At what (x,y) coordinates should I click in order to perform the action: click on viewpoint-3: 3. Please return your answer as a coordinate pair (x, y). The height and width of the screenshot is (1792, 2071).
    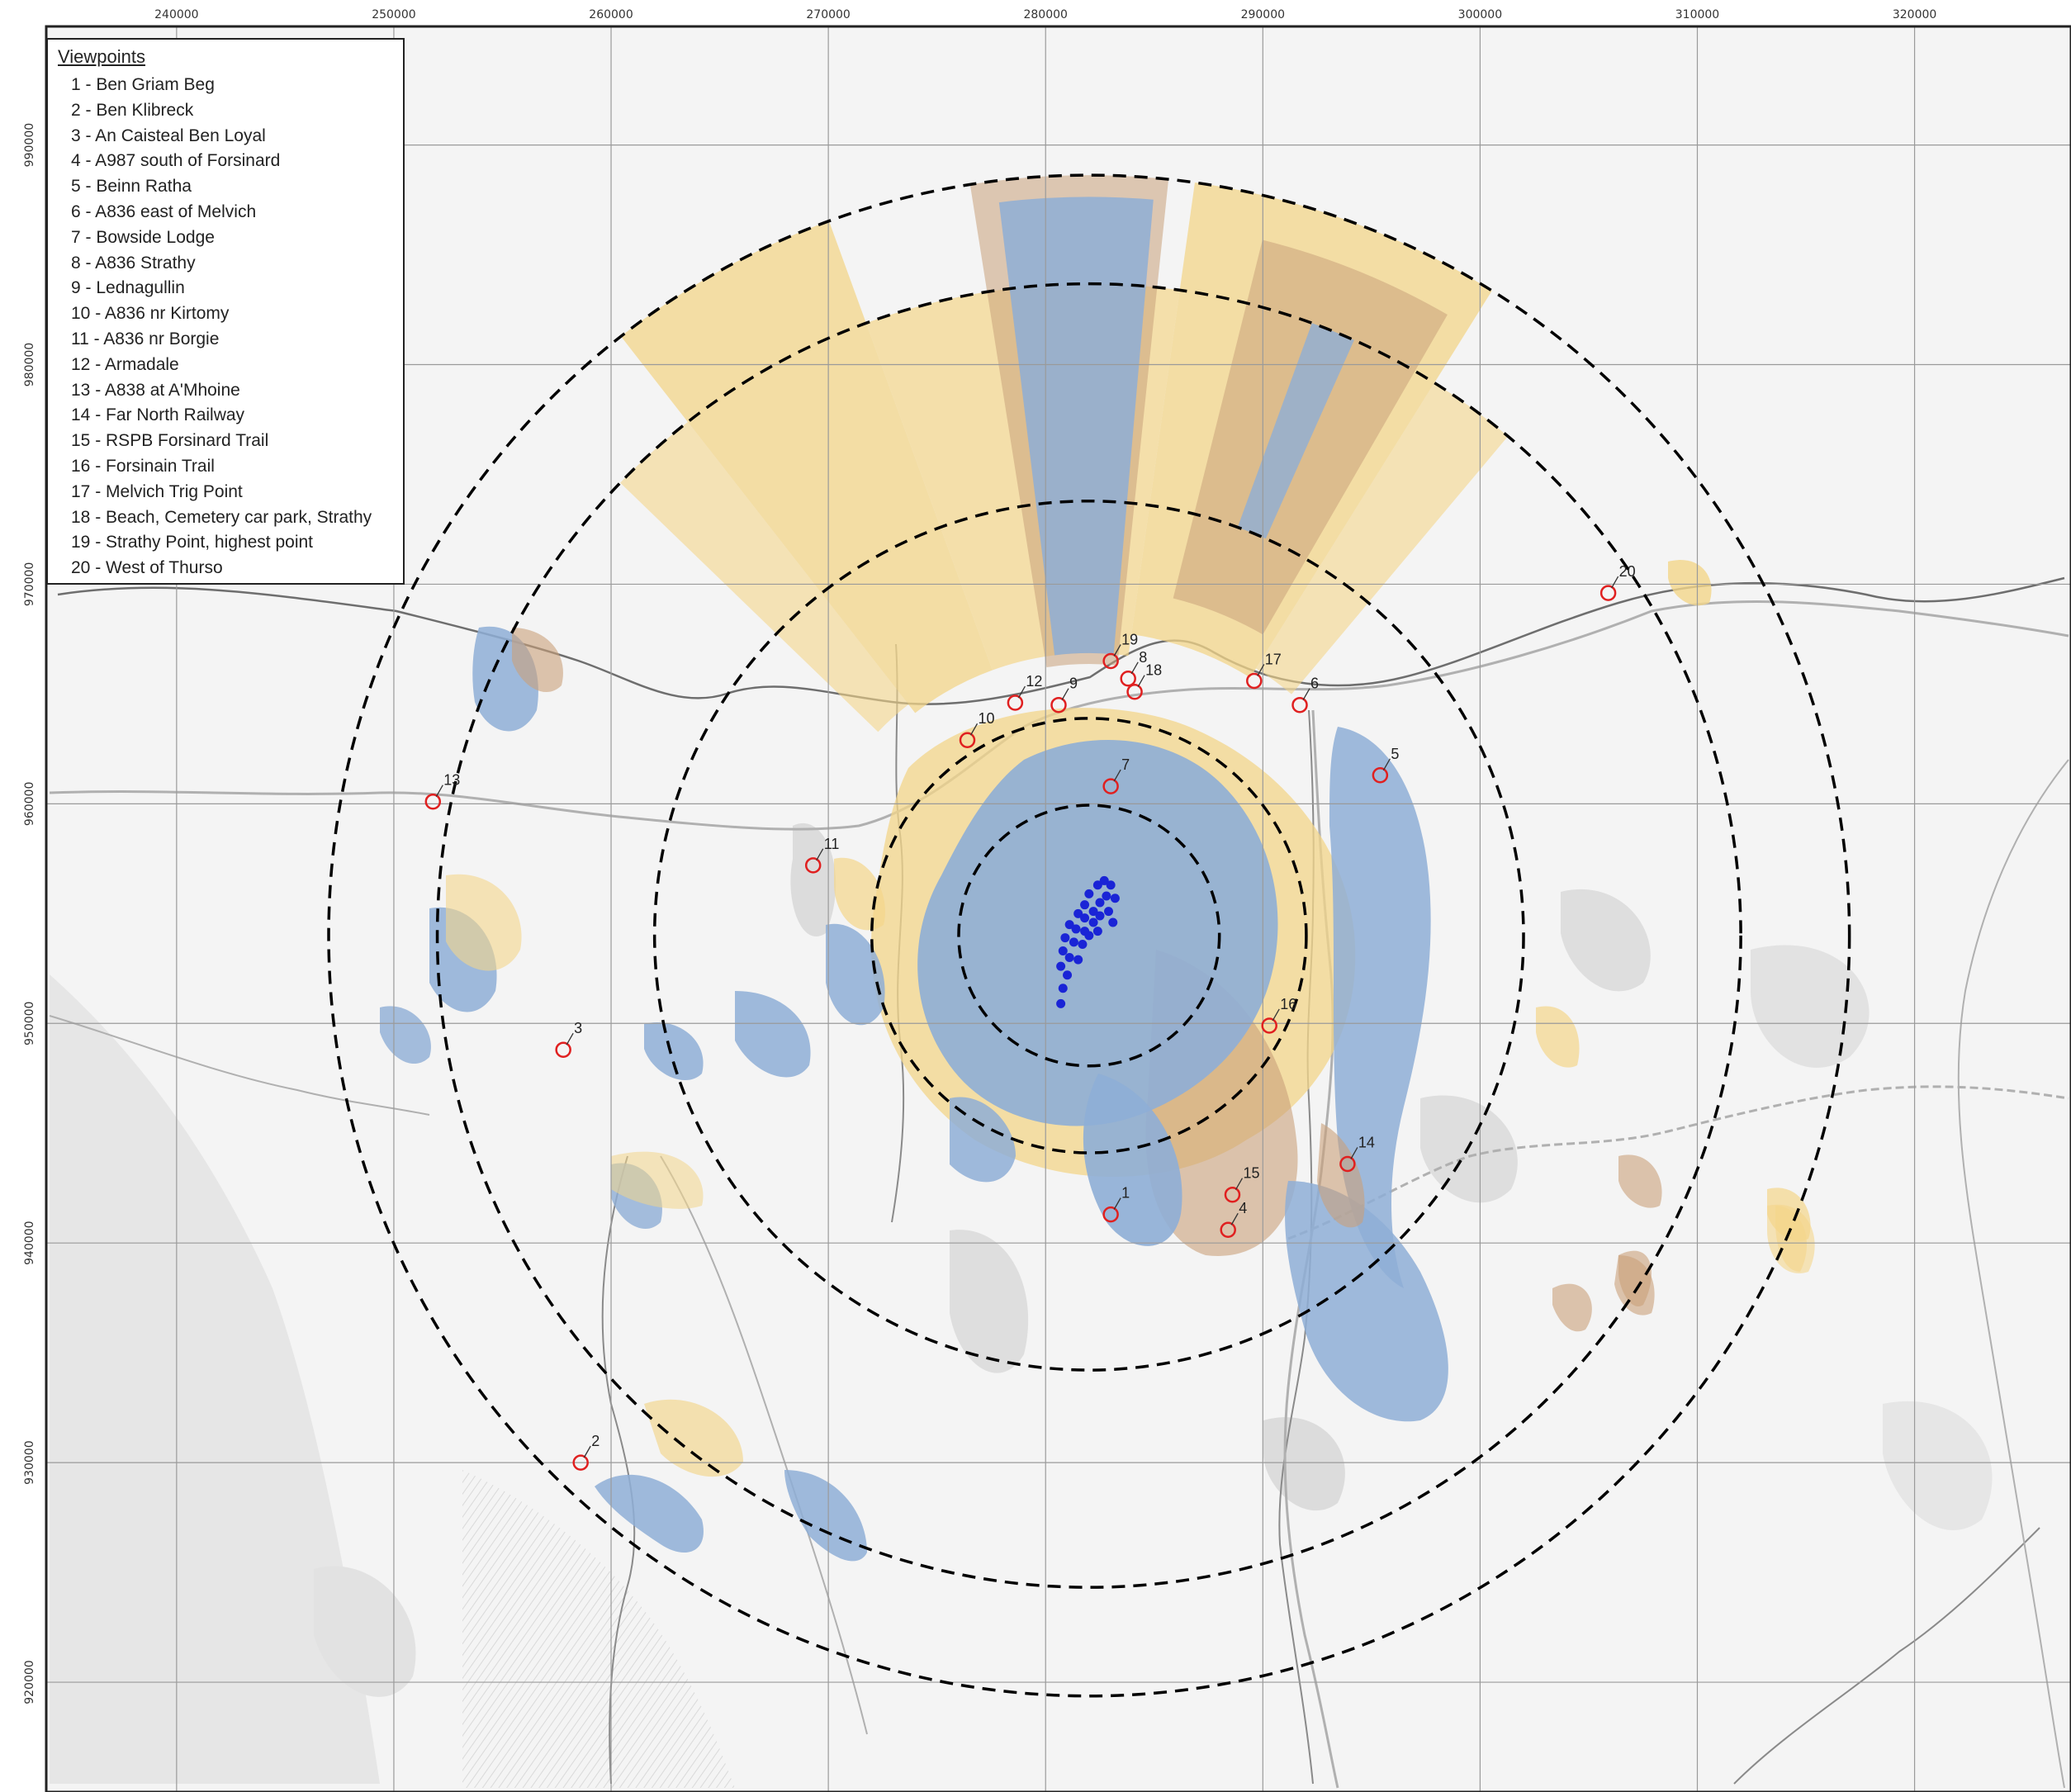
    Looking at the image, I should click on (569, 1039).